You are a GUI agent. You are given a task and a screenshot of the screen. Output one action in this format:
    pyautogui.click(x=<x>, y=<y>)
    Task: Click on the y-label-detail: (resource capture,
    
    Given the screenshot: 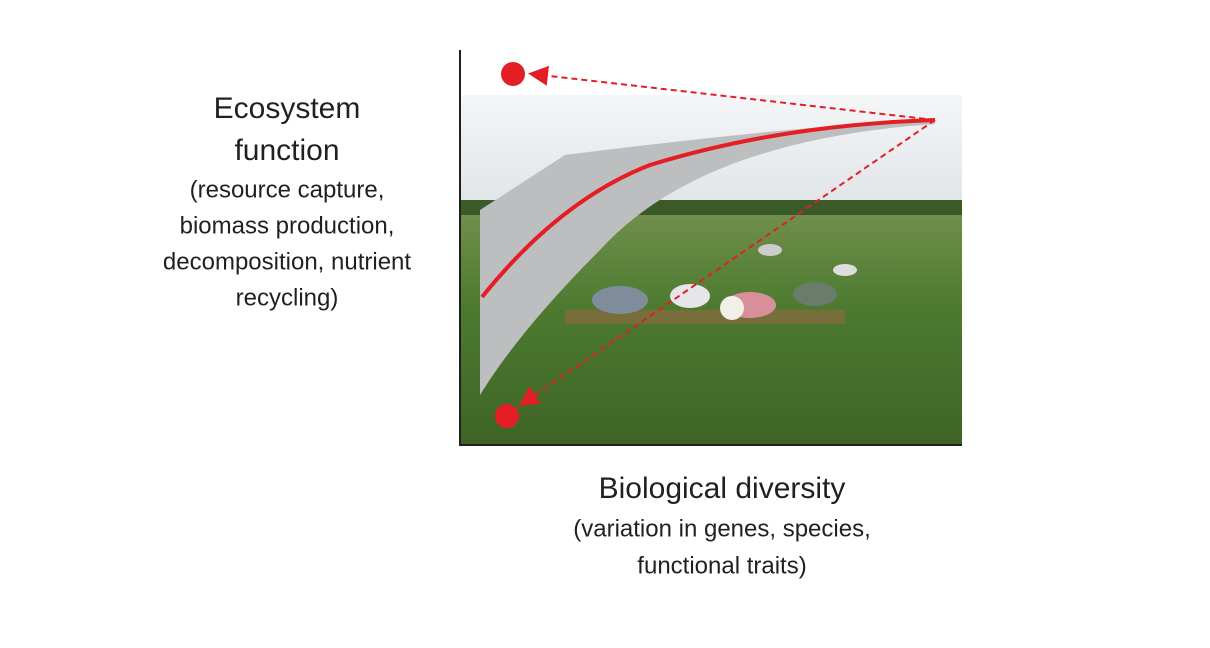 What is the action you would take?
    pyautogui.click(x=287, y=189)
    